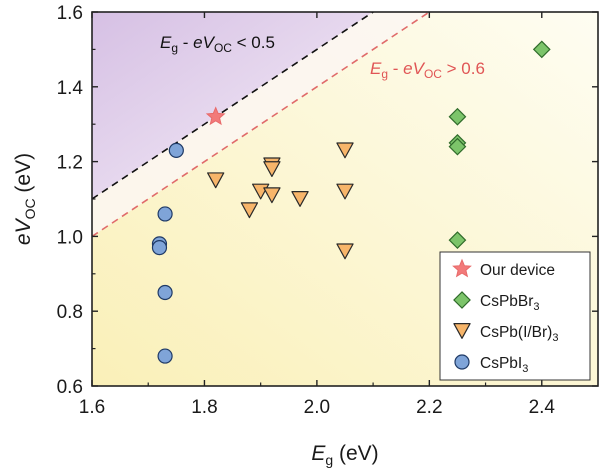  Describe the element at coordinates (504, 365) in the screenshot. I see `legend-label: CsPbI3` at that location.